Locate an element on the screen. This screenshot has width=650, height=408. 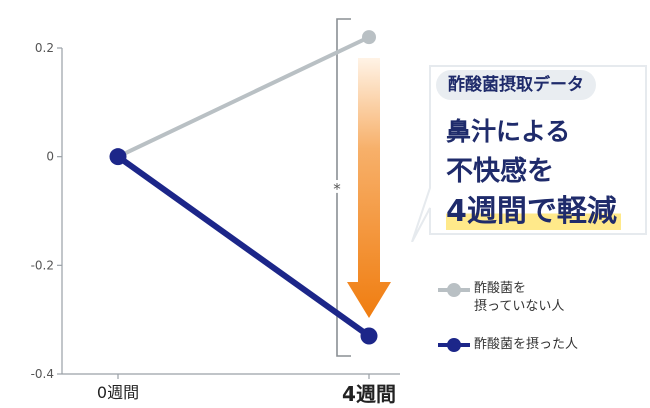
bracket-line is located at coordinates (343, 187).